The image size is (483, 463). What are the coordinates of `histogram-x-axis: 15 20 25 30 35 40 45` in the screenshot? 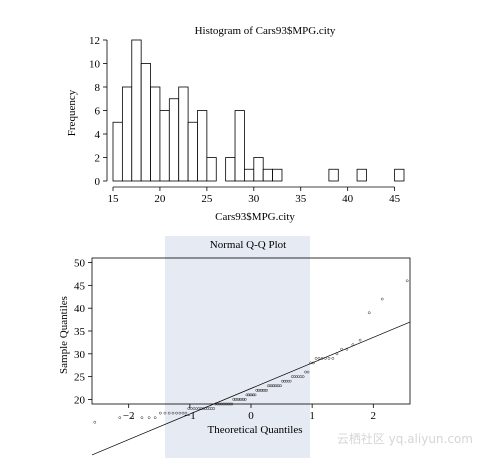 It's located at (254, 195).